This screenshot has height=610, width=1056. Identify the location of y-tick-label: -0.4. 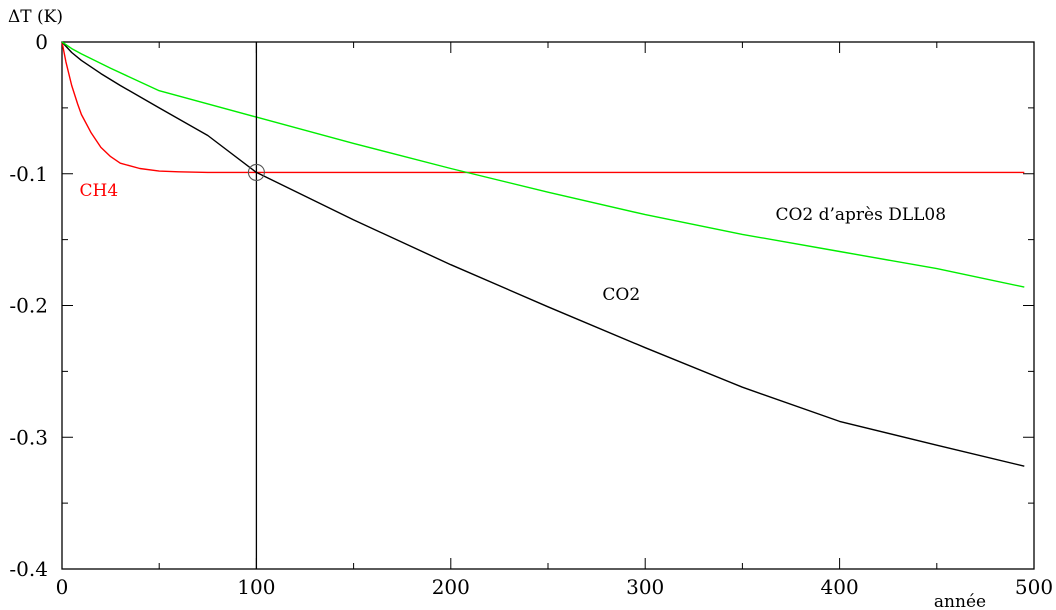
(28, 569).